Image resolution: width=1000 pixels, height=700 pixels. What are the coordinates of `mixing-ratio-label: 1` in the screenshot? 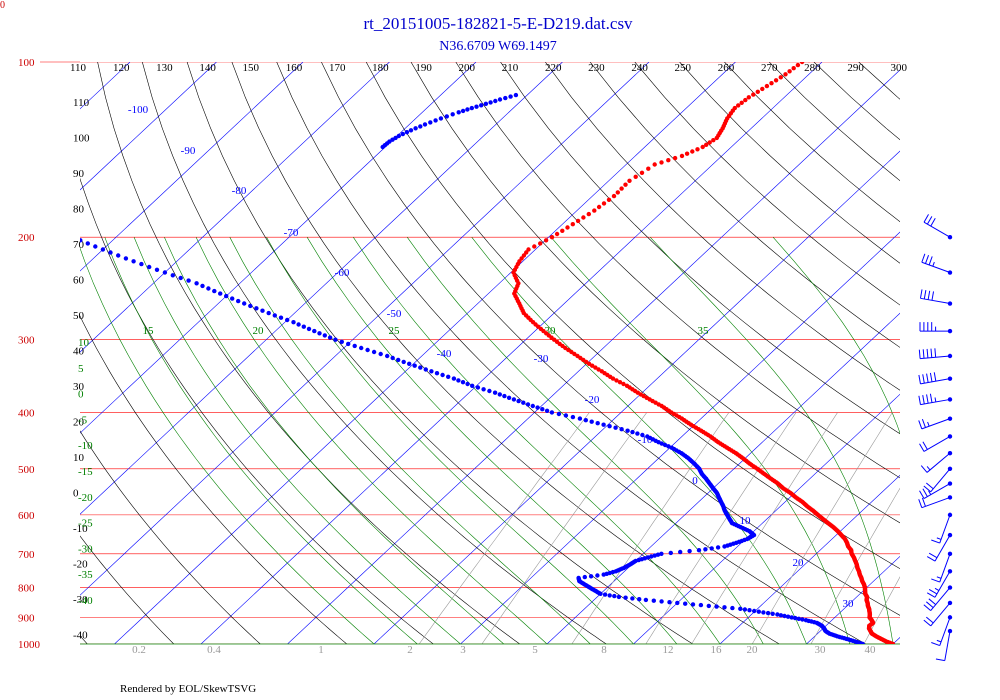 It's located at (321, 650).